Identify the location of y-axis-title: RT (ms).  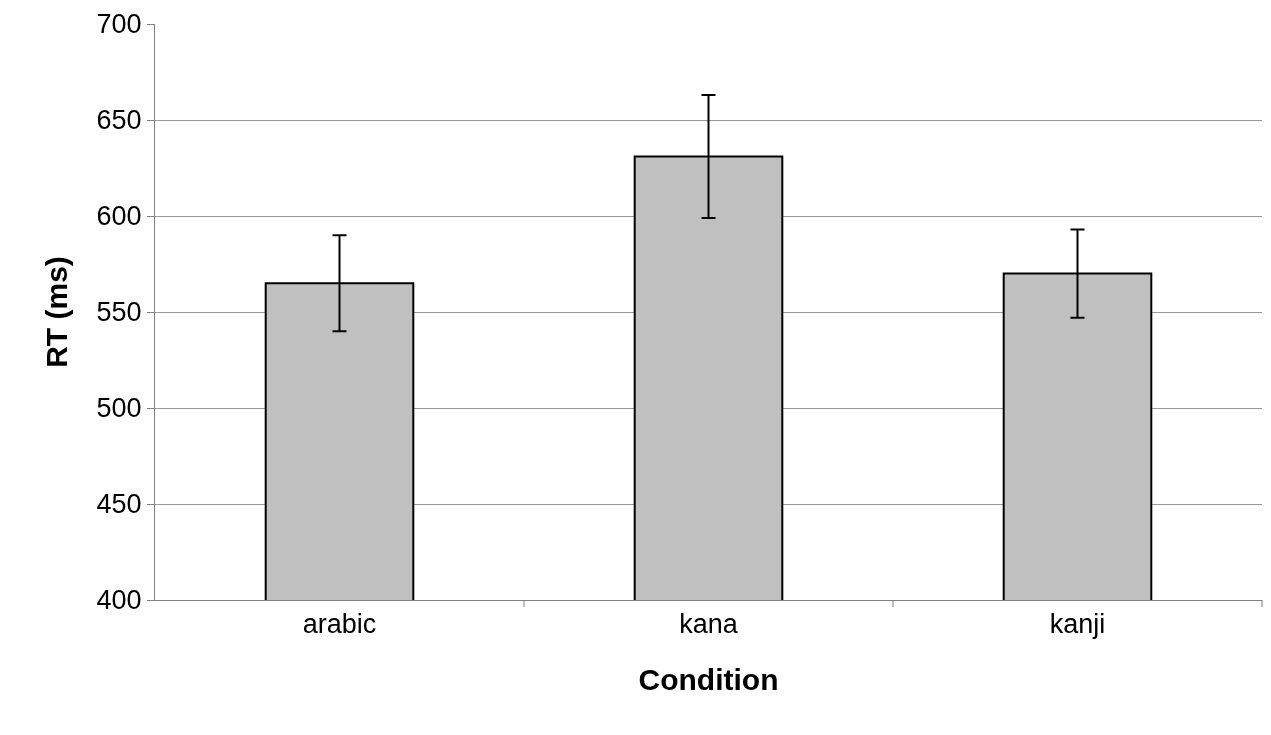
(56, 312).